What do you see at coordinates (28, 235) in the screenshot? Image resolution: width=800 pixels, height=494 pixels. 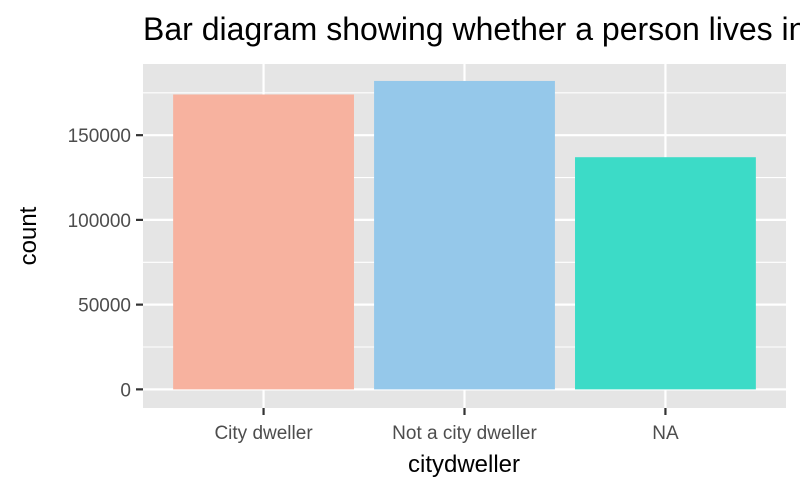 I see `y-axis-title: count` at bounding box center [28, 235].